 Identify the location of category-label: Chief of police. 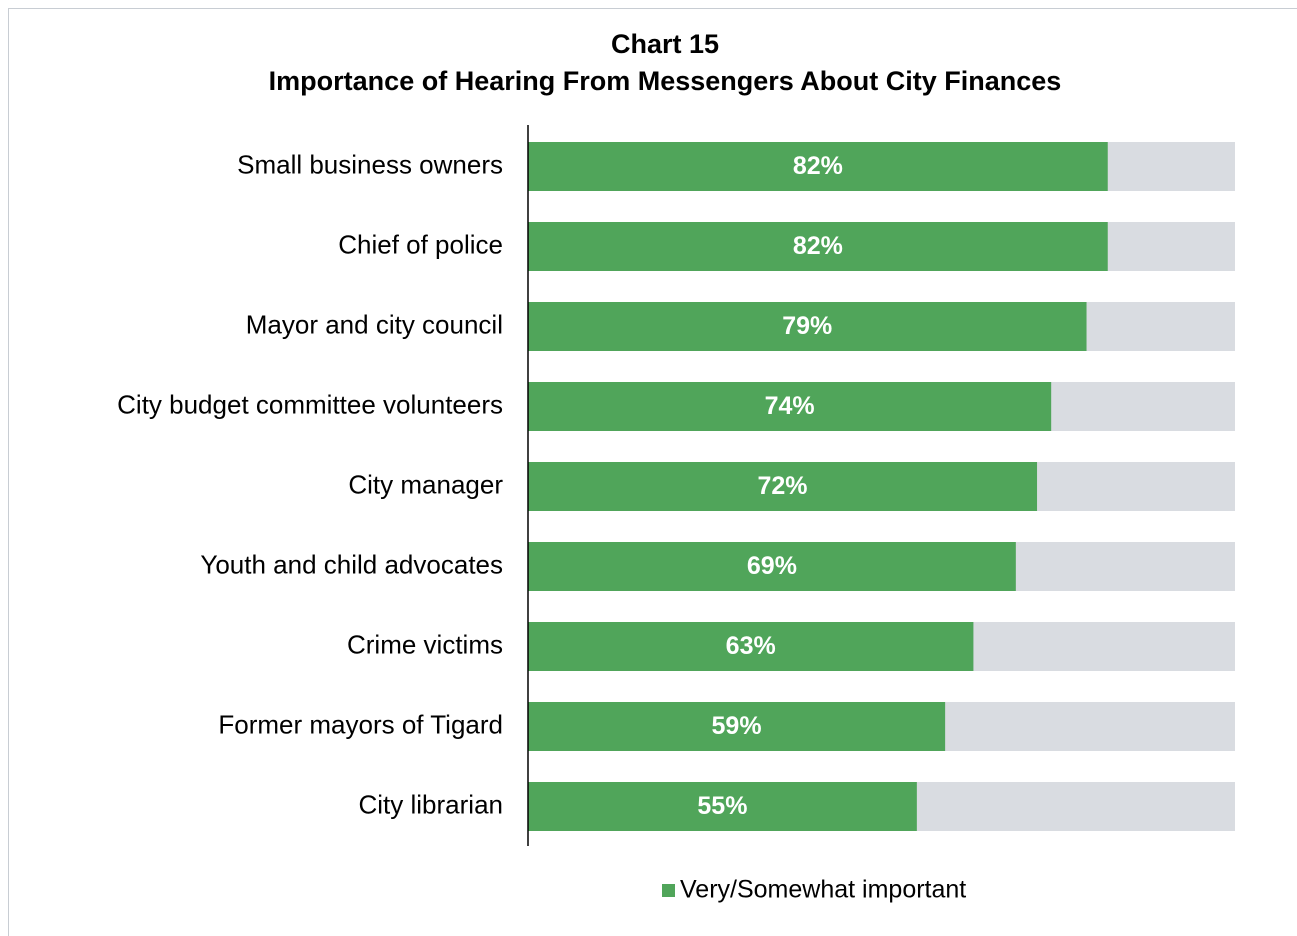
(420, 244).